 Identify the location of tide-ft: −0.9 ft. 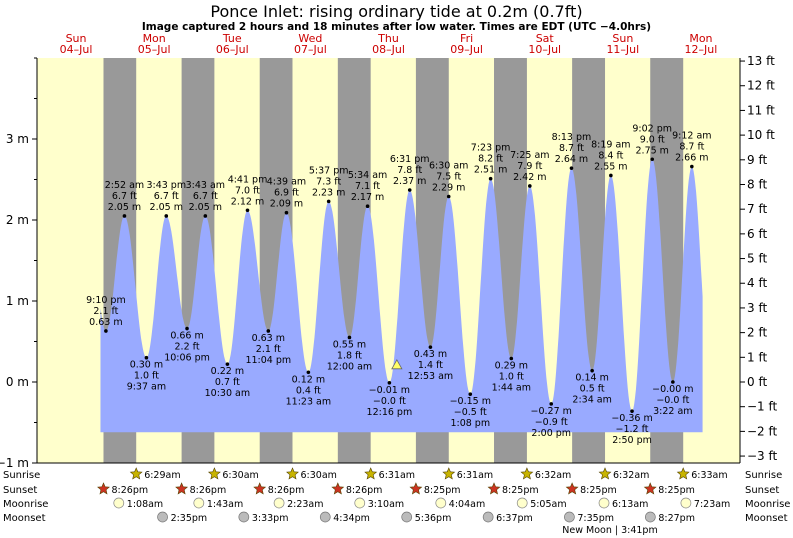
(551, 422).